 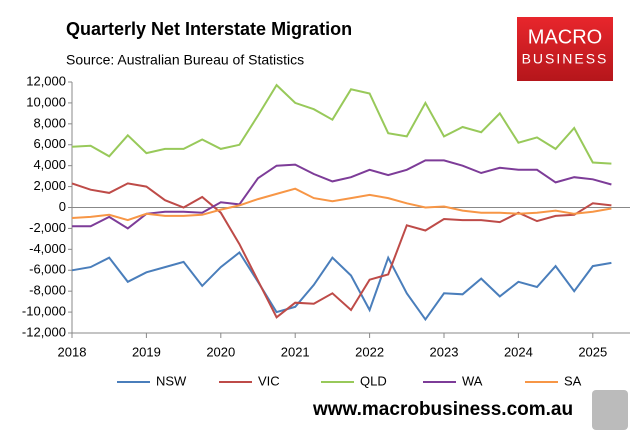 I want to click on y-tick-label: 8,000, so click(x=49, y=122).